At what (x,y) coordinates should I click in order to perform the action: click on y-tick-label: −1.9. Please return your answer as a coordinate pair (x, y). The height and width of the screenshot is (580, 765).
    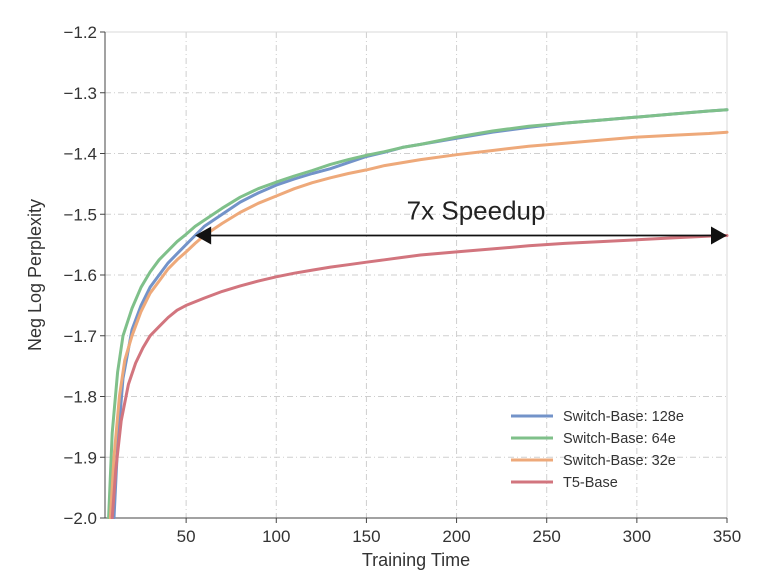
    Looking at the image, I should click on (80, 457).